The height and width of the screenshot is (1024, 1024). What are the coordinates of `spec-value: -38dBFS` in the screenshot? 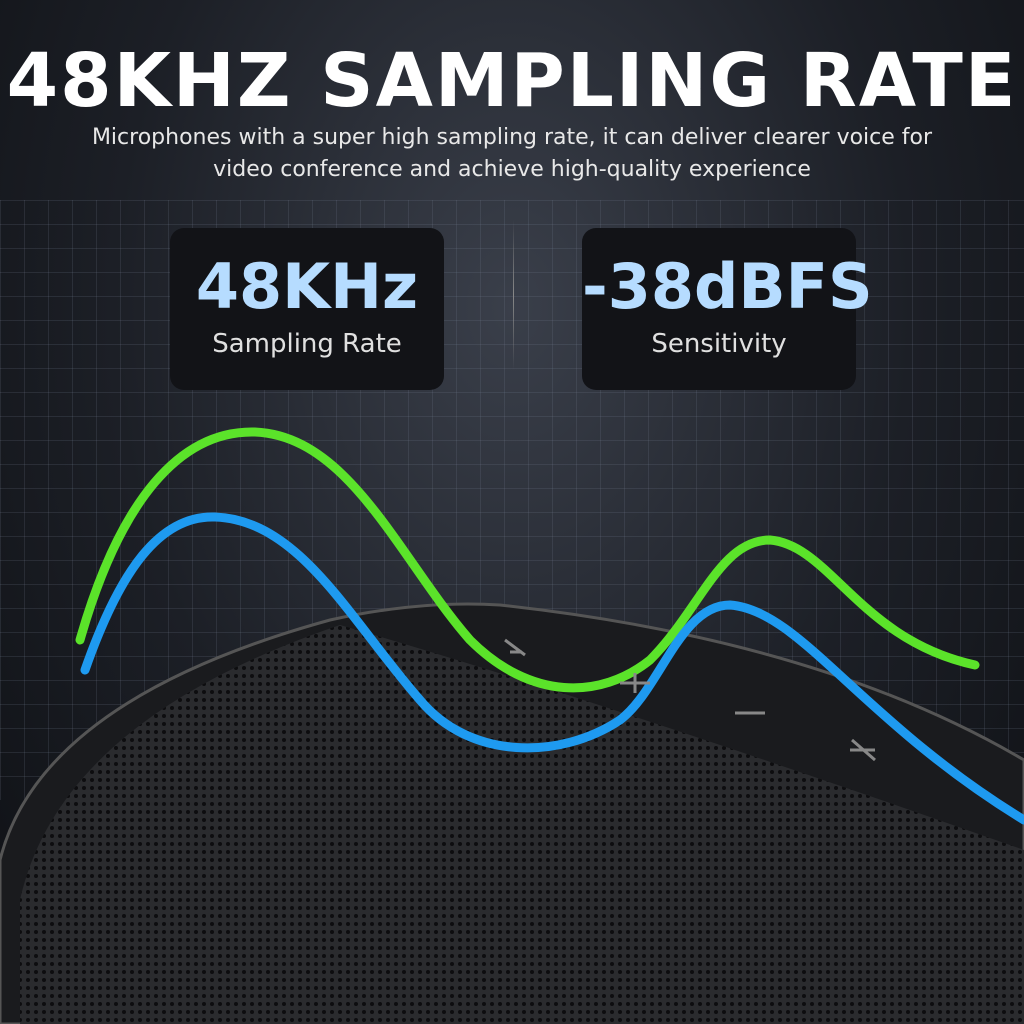 It's located at (727, 286).